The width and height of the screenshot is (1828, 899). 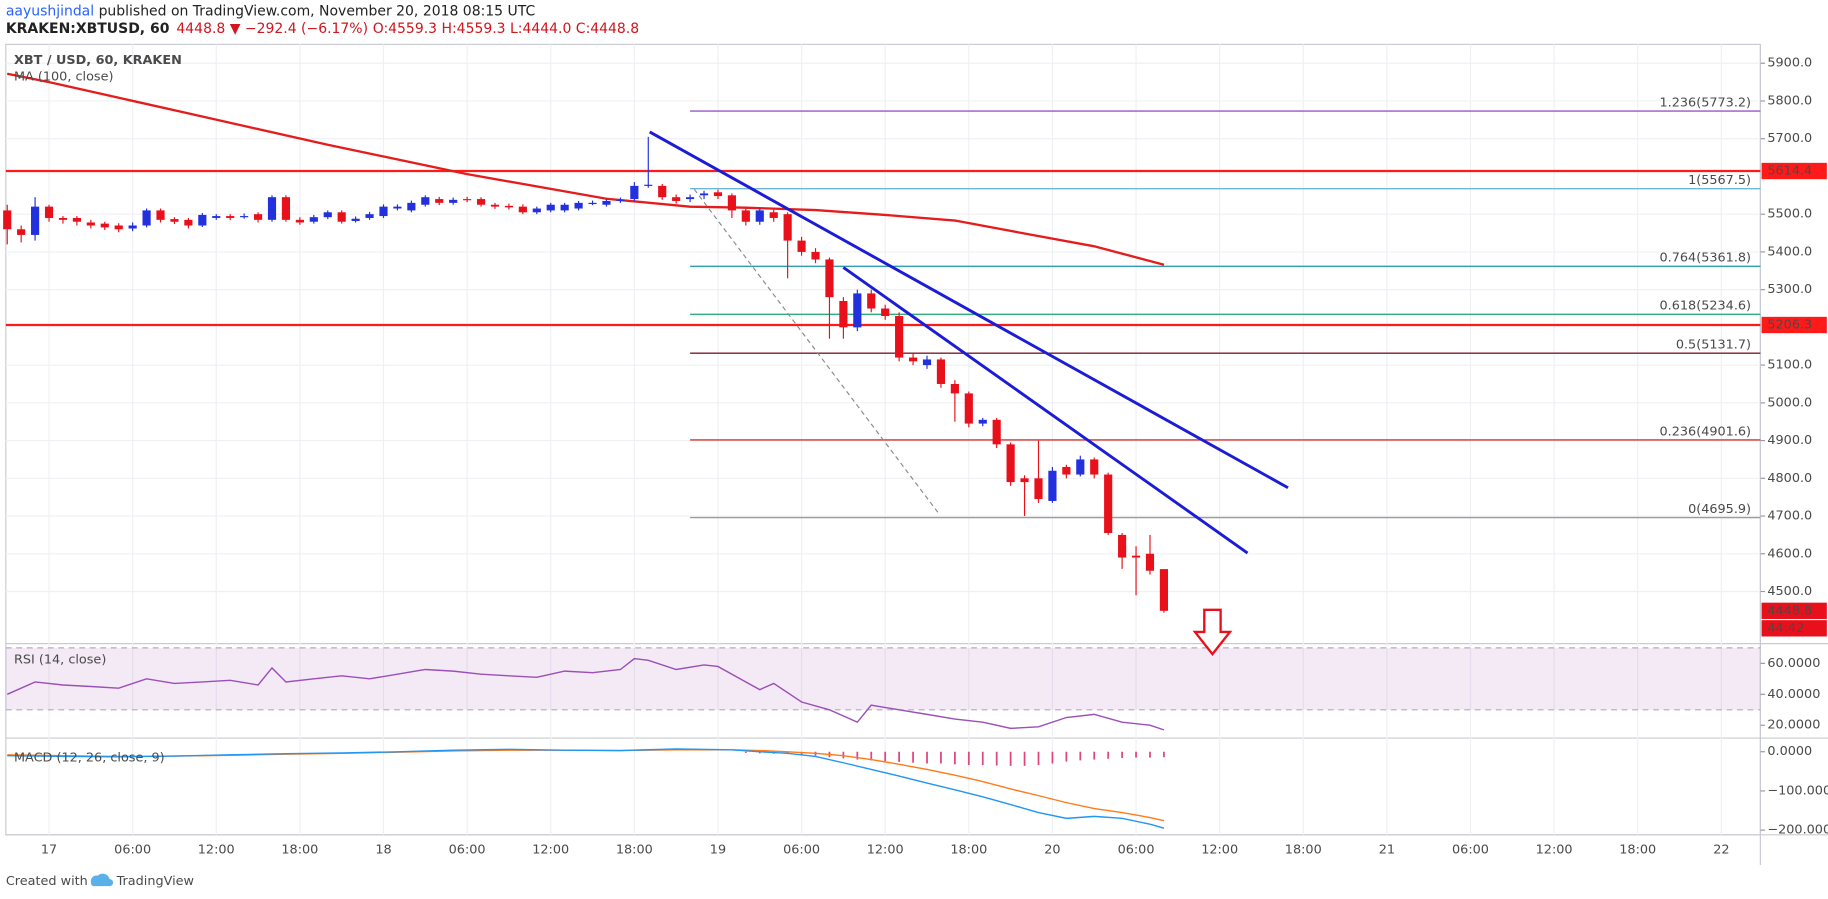 I want to click on y-tick-label: 5700.0, so click(x=1789, y=138).